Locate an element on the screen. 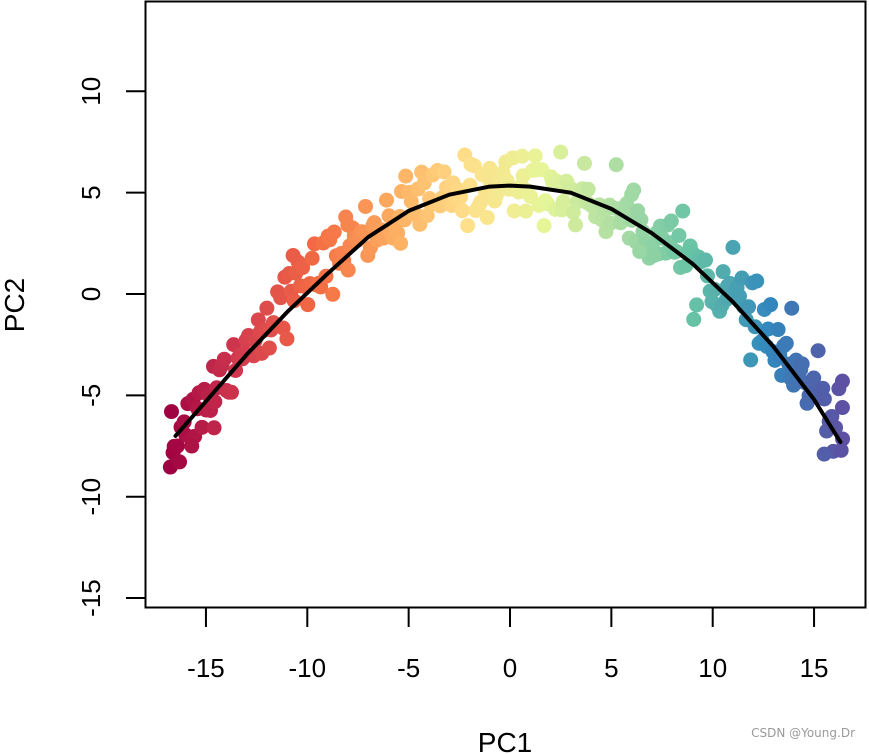 This screenshot has width=869, height=754. x-tick-label: 15 is located at coordinates (814, 668).